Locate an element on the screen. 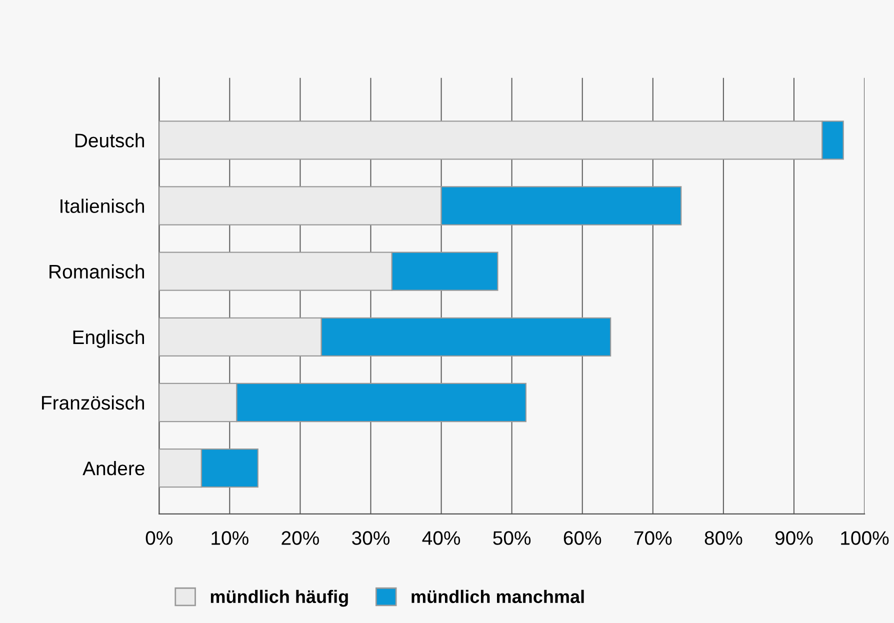 The image size is (894, 623). x-tick-label: 10% is located at coordinates (230, 538).